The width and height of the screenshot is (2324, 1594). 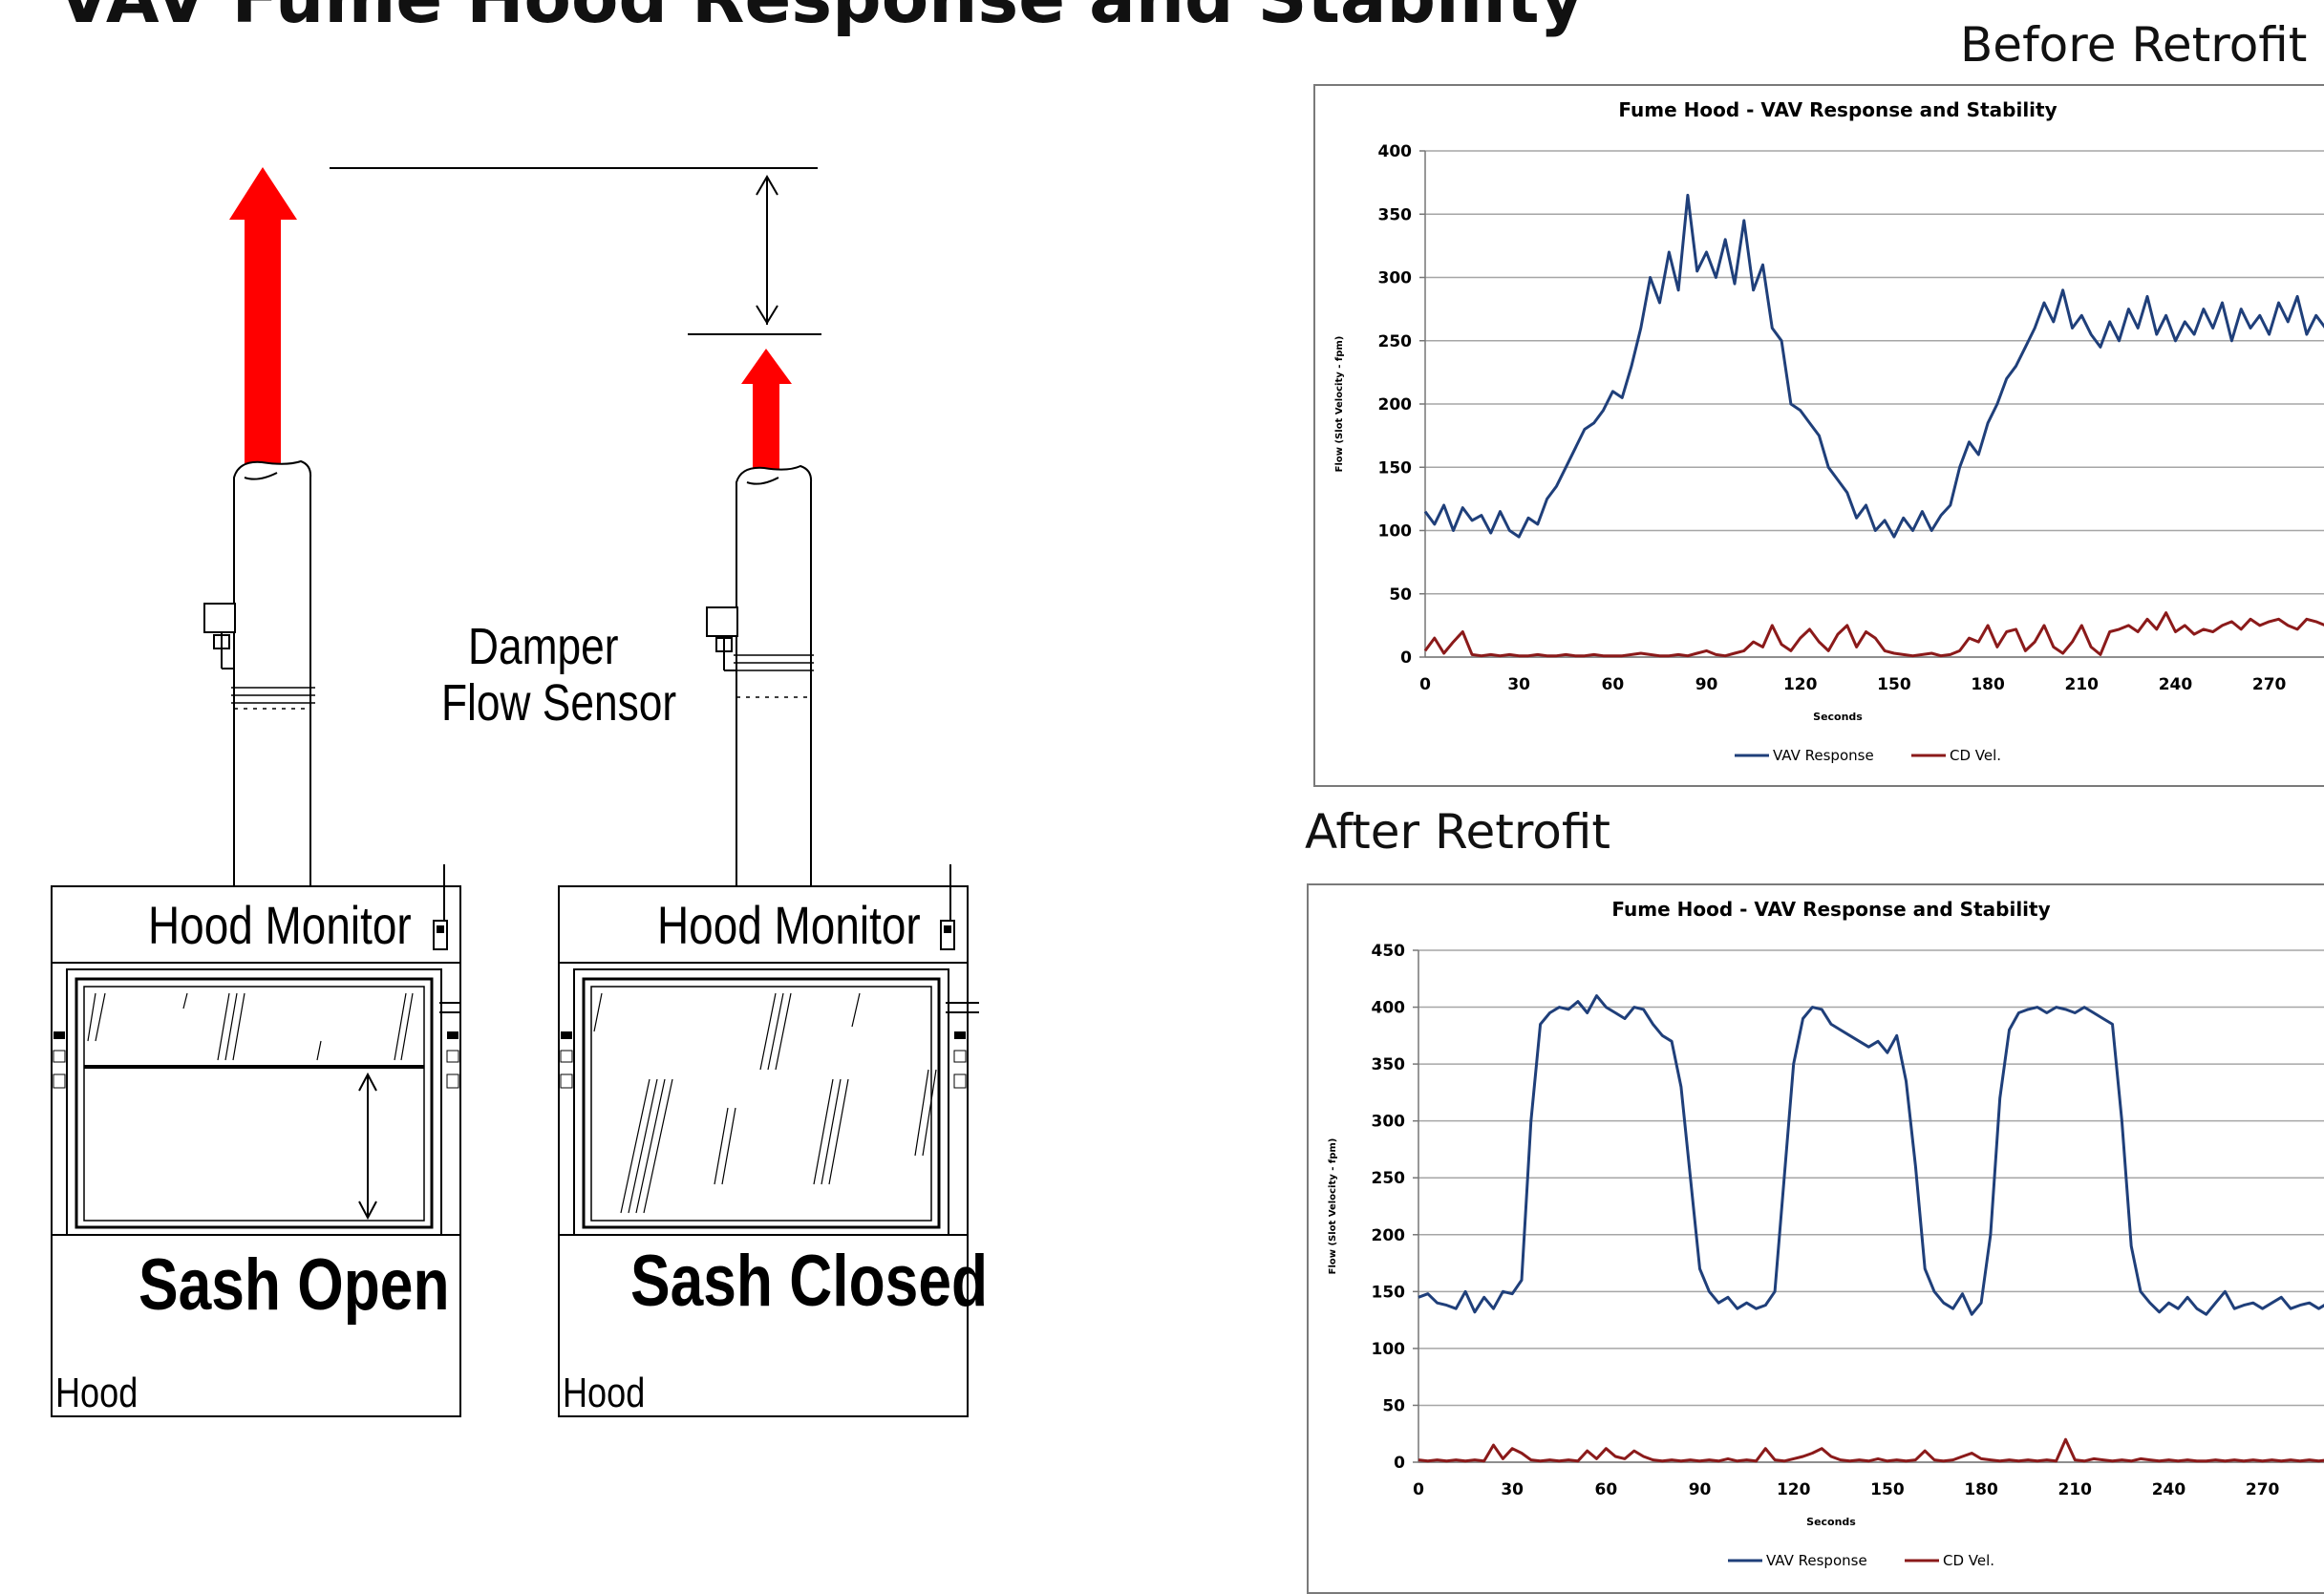 What do you see at coordinates (2134, 45) in the screenshot?
I see `before-retrofit-caption: Before Retrofit` at bounding box center [2134, 45].